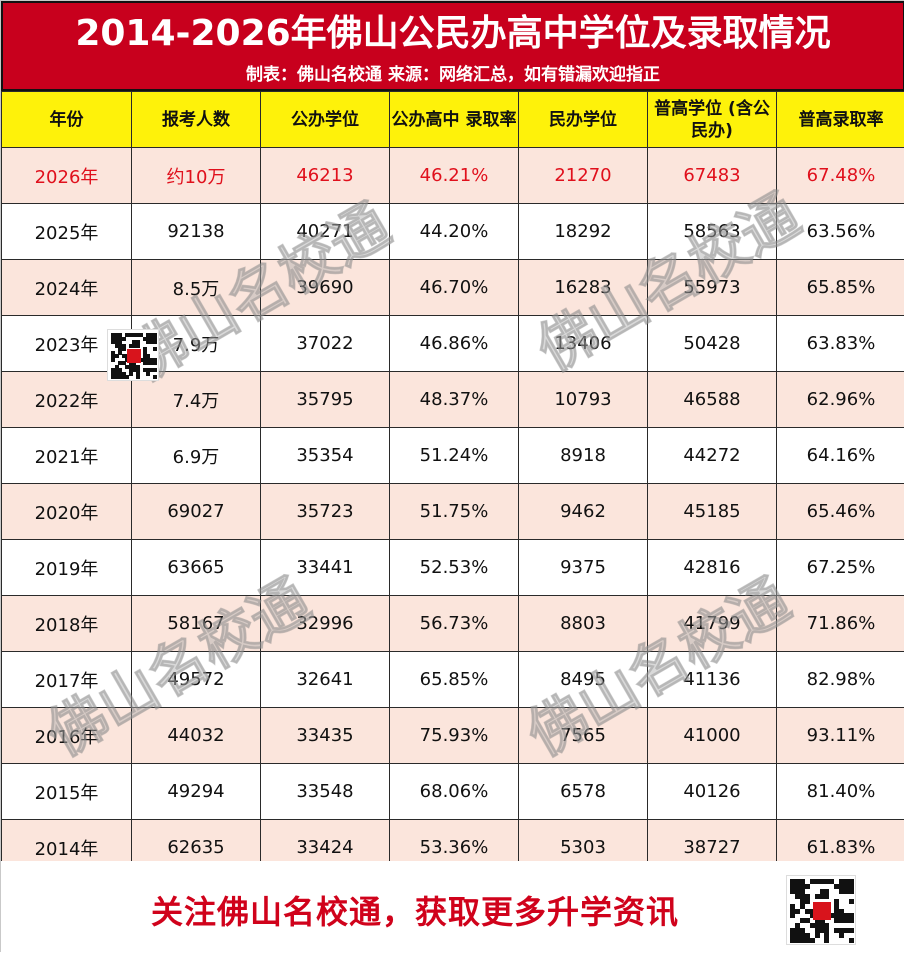 This screenshot has height=953, width=904. Describe the element at coordinates (67, 736) in the screenshot. I see `cell-year: 2016年` at that location.